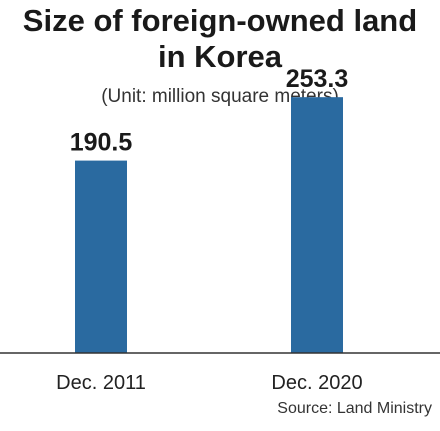 The width and height of the screenshot is (440, 431). Describe the element at coordinates (317, 79) in the screenshot. I see `bar-value-label-1: 253.3` at that location.